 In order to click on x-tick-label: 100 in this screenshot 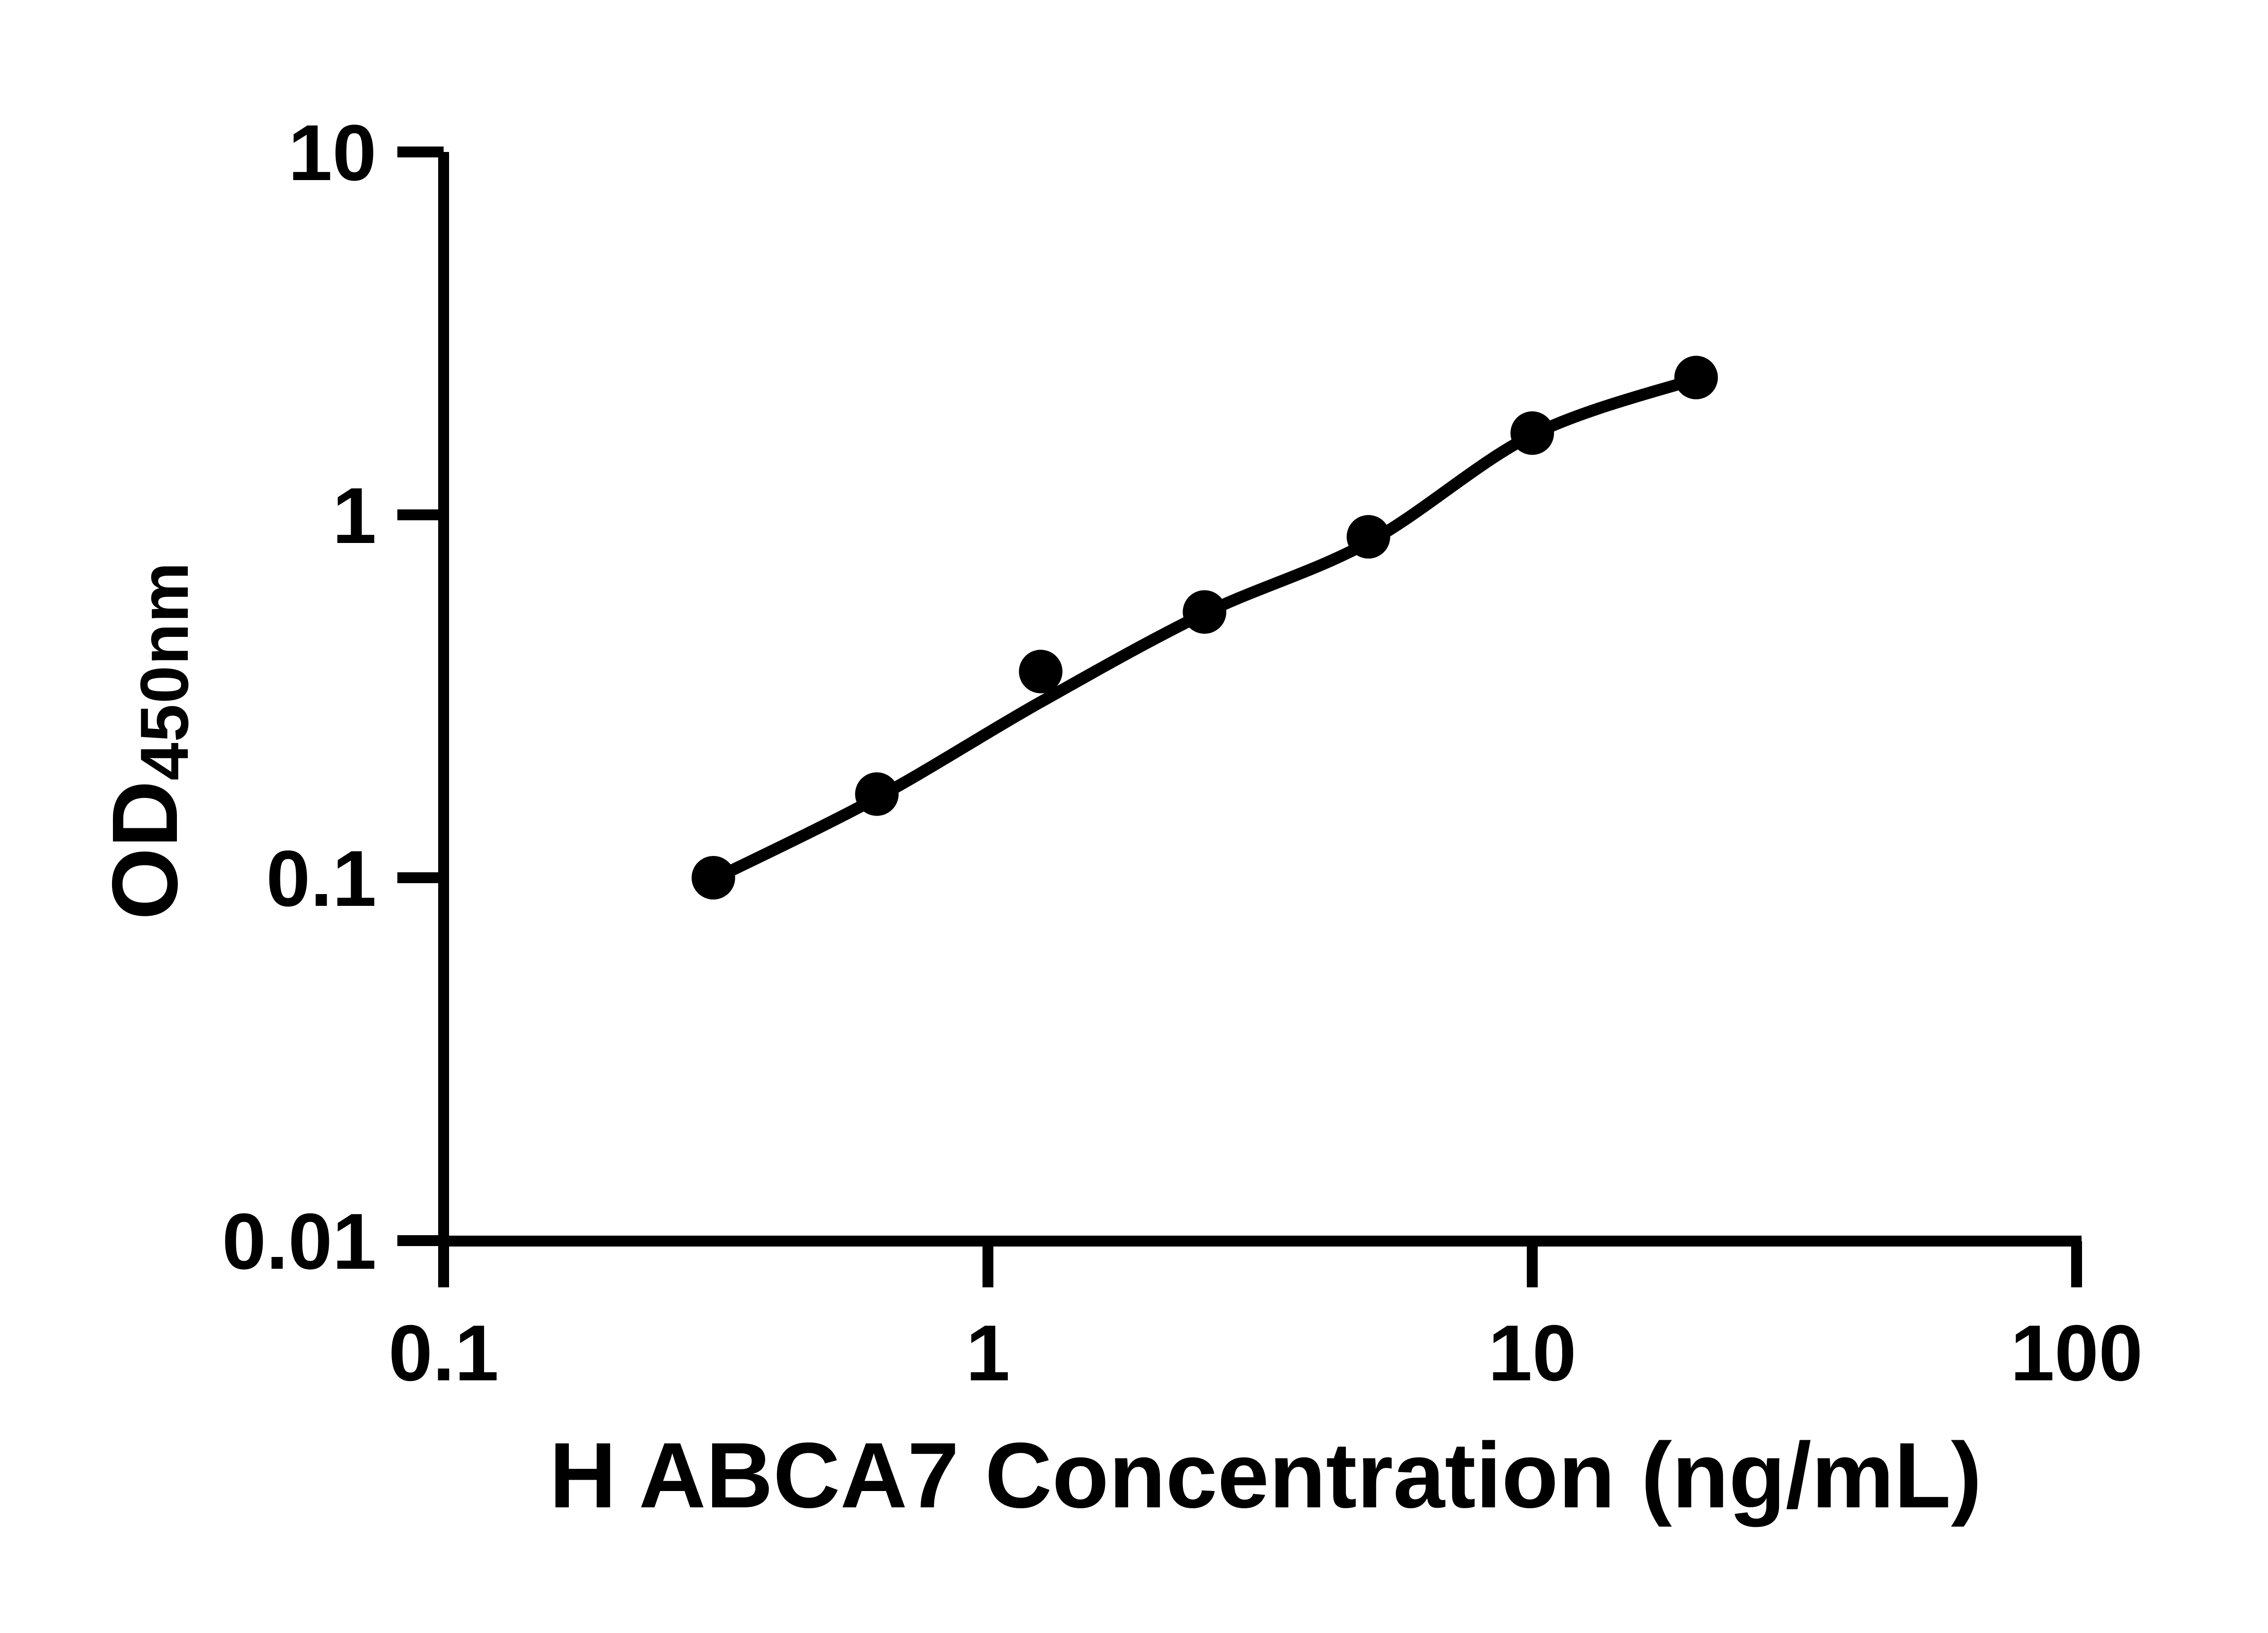, I will do `click(2076, 1353)`.